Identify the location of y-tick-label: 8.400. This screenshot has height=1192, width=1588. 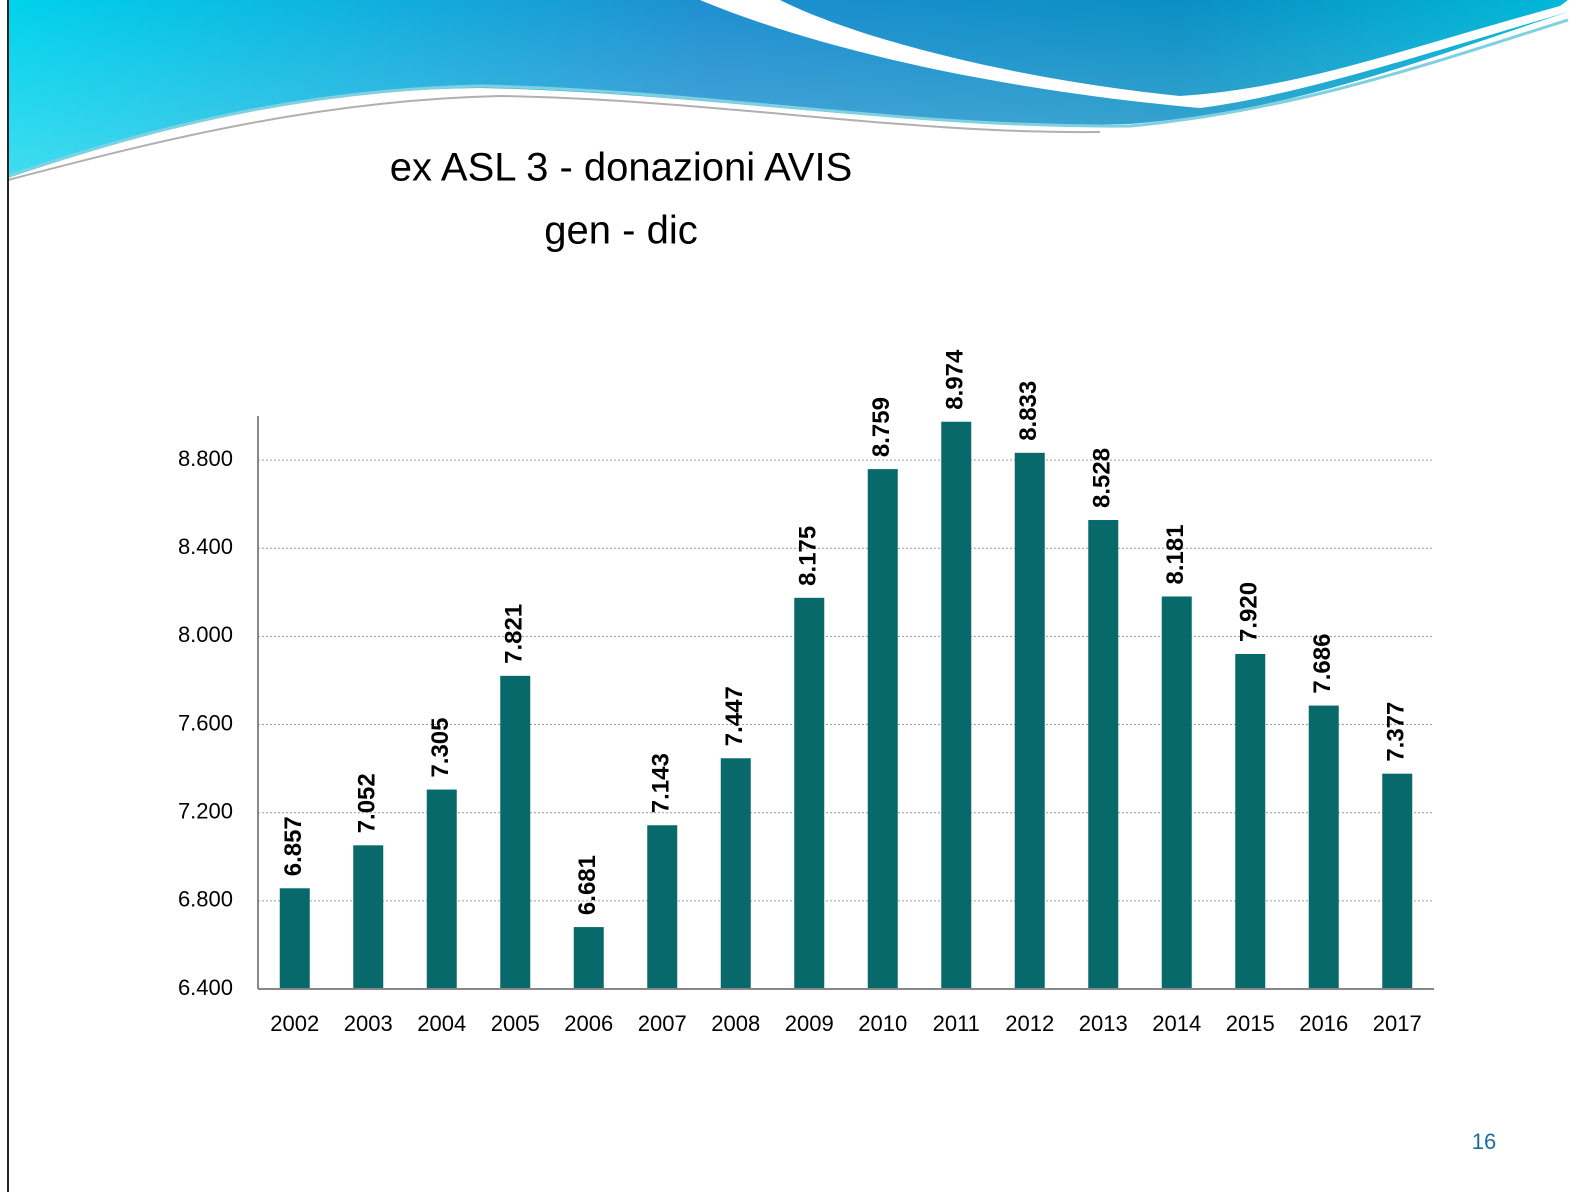
(205, 546).